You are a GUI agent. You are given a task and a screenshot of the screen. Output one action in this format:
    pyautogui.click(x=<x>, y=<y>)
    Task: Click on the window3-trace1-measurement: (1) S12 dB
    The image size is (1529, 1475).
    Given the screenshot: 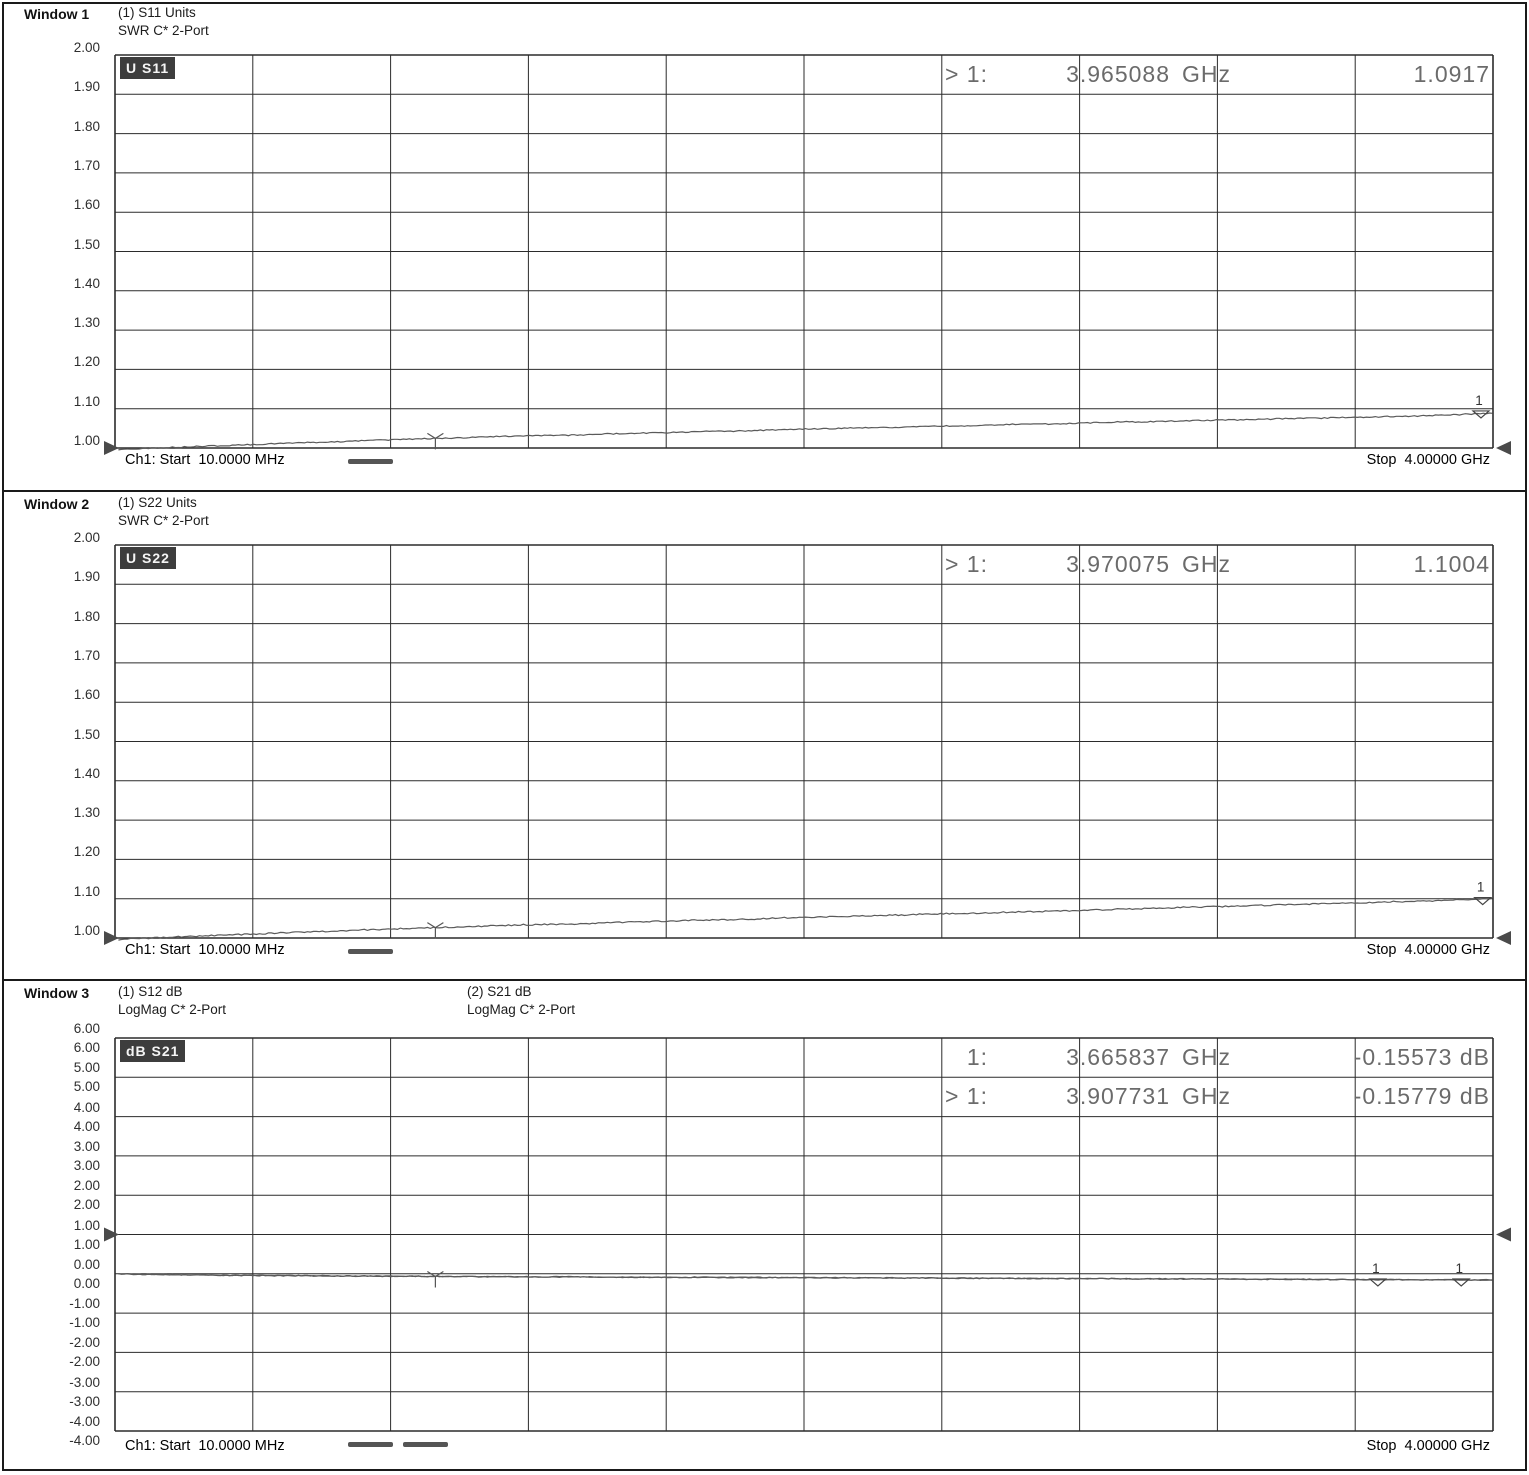 What is the action you would take?
    pyautogui.click(x=150, y=991)
    